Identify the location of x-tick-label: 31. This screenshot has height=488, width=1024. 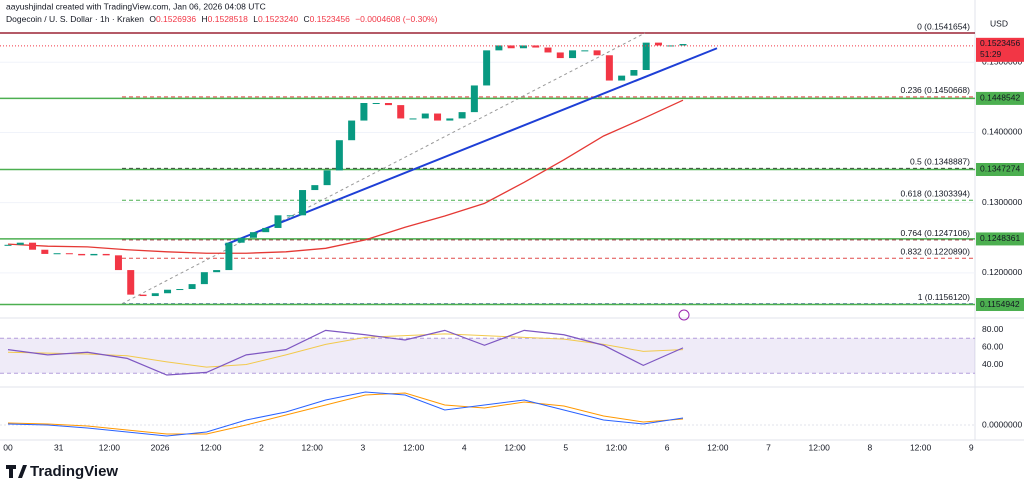
(59, 447).